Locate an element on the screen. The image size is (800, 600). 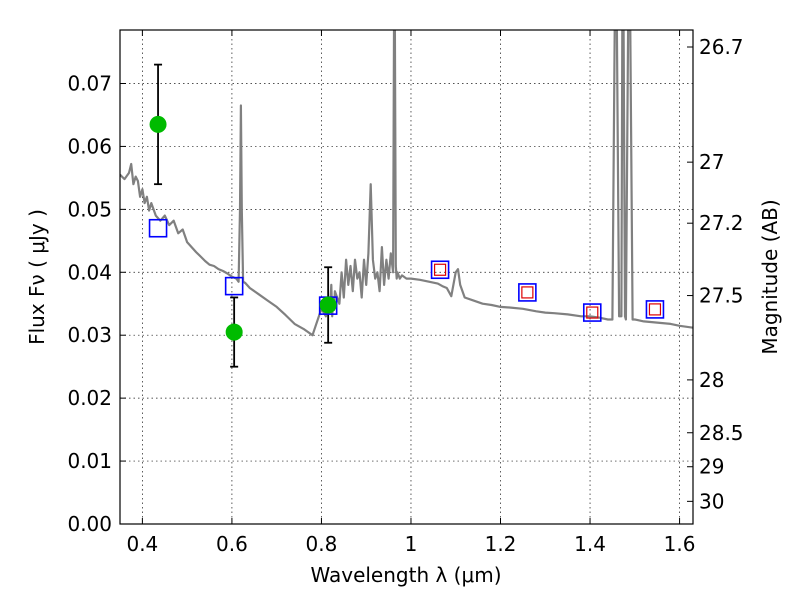
right-tick-label: 28 is located at coordinates (711, 380).